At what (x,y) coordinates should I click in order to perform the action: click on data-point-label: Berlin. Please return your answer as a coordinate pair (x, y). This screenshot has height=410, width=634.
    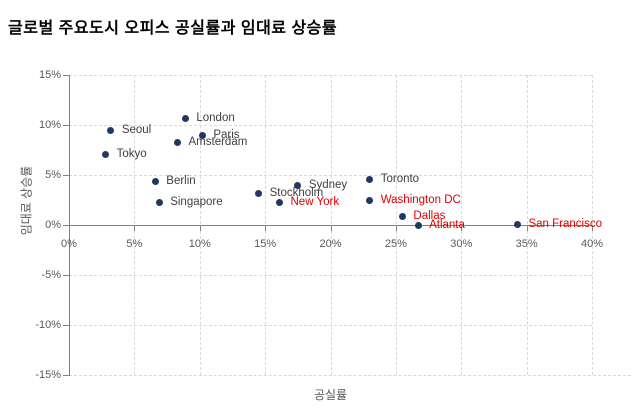
    Looking at the image, I should click on (181, 181).